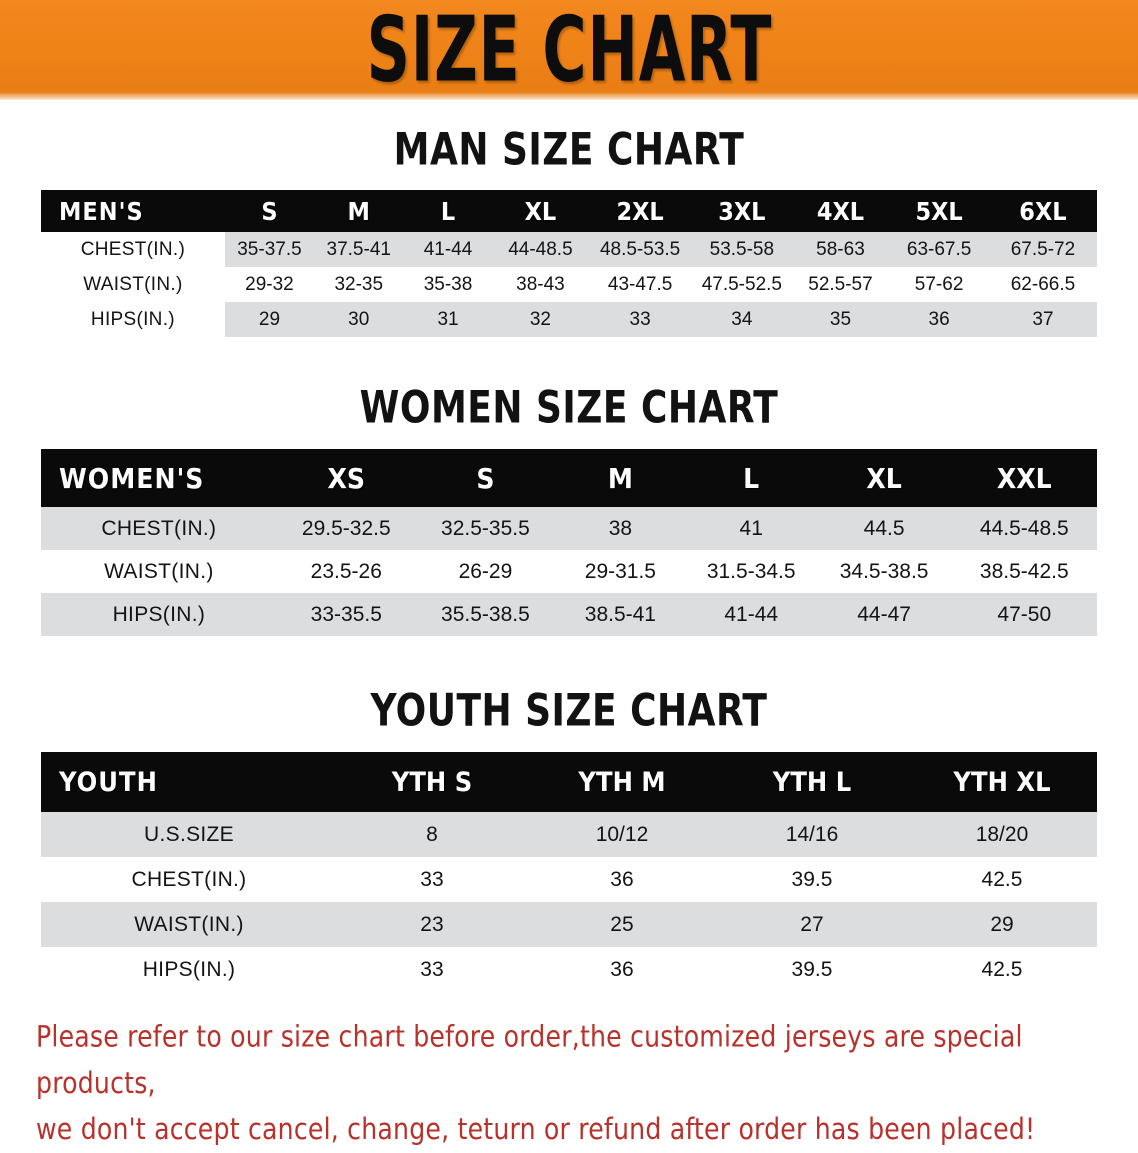 The image size is (1138, 1153). I want to click on men-measurement-value: 43-47.5, so click(640, 284).